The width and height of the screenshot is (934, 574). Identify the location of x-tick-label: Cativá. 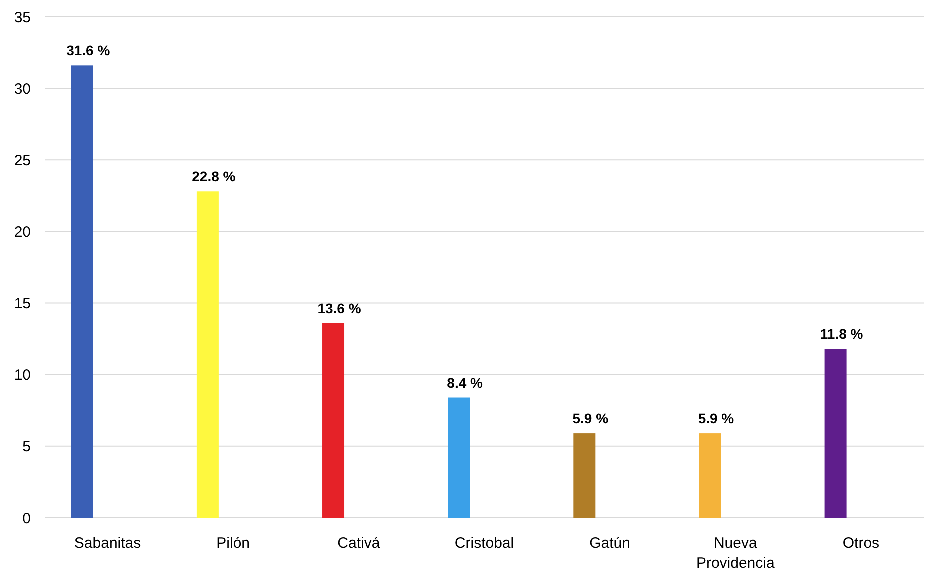
(359, 543).